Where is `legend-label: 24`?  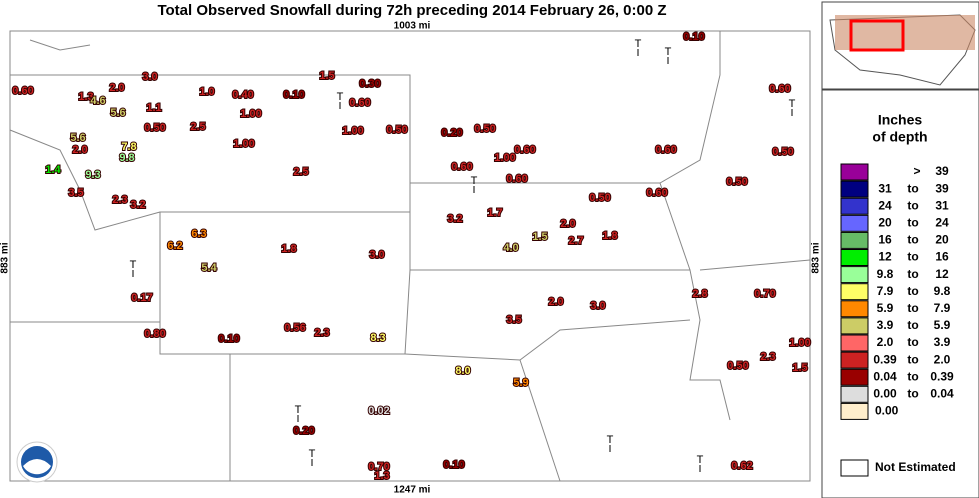 legend-label: 24 is located at coordinates (942, 222).